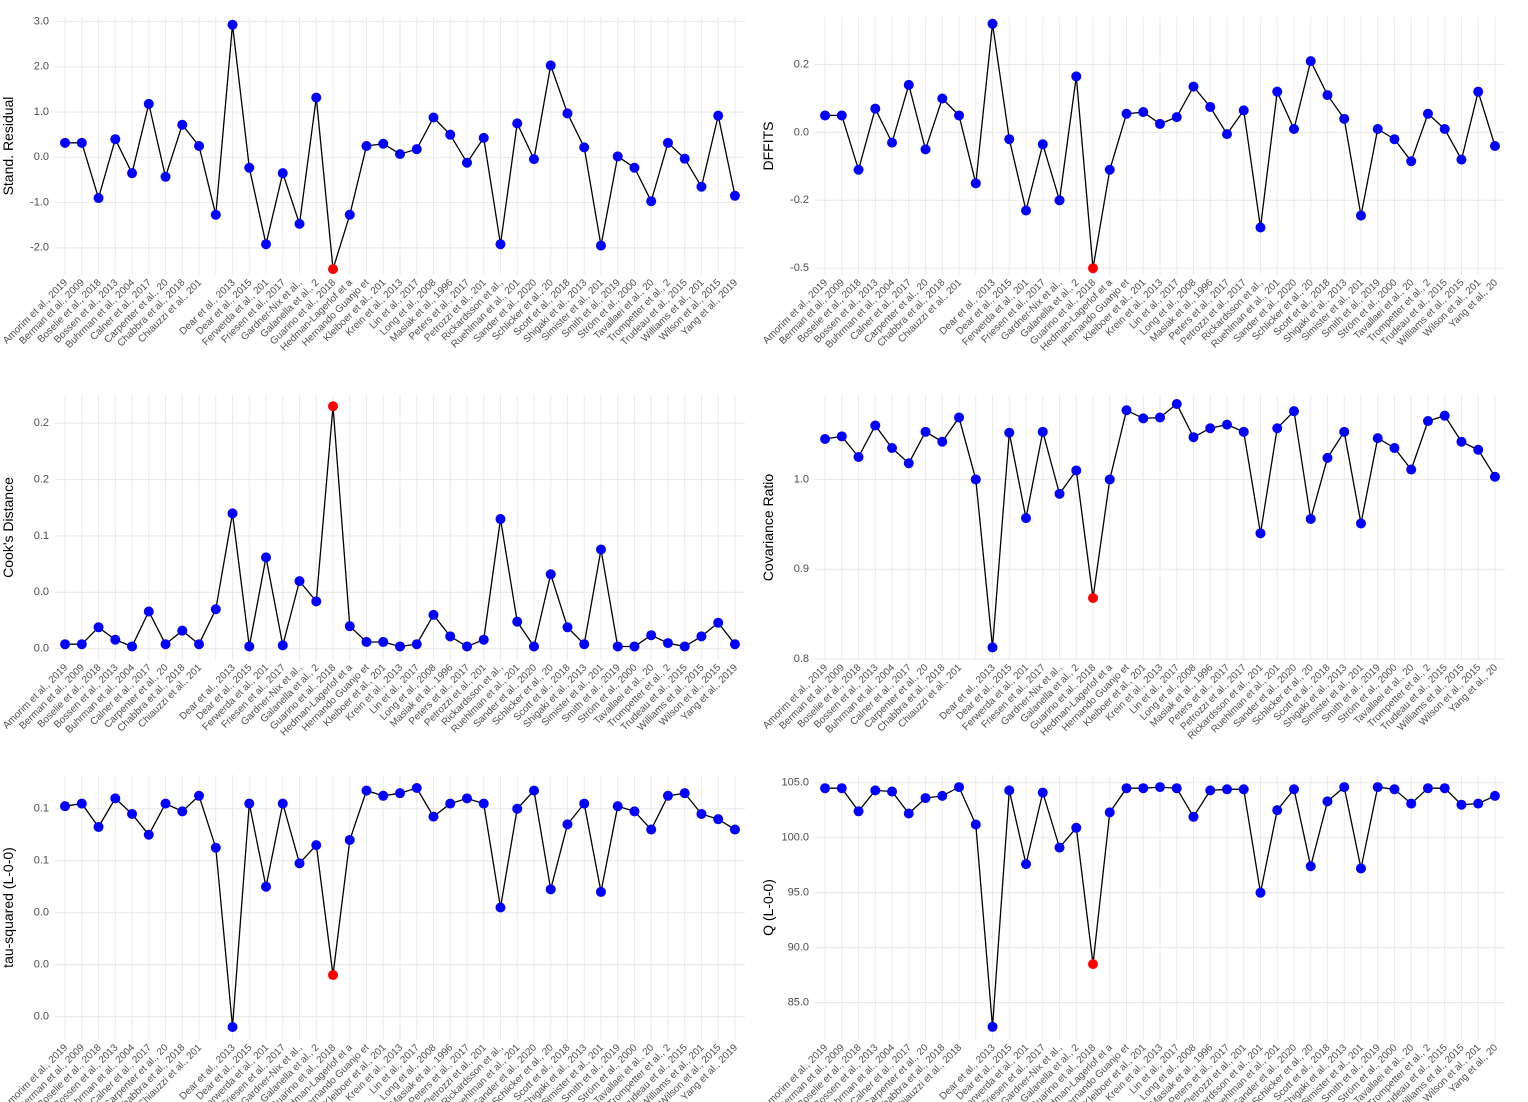 This screenshot has width=1528, height=1102. Describe the element at coordinates (795, 783) in the screenshot. I see `y-tick-label: 105.0` at that location.